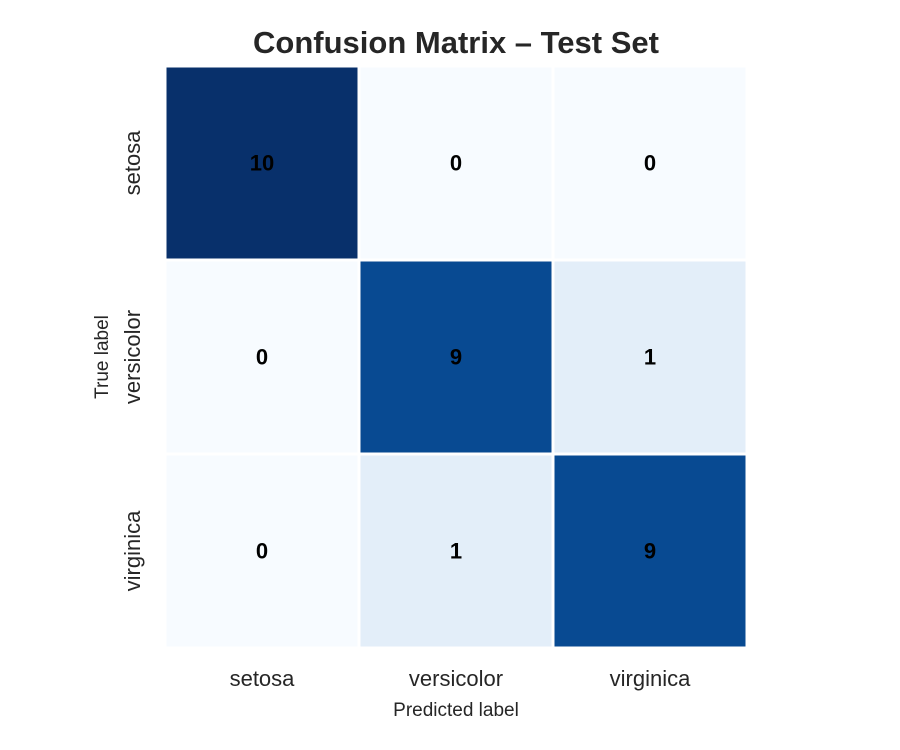 The image size is (900, 750). I want to click on x-tick-label: setosa, so click(263, 678).